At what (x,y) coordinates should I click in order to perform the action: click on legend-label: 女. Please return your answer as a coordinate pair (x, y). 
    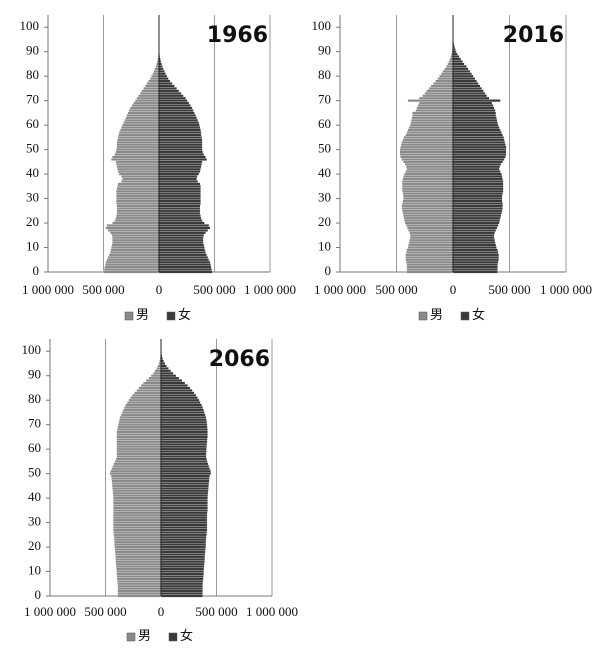
    Looking at the image, I should click on (478, 314).